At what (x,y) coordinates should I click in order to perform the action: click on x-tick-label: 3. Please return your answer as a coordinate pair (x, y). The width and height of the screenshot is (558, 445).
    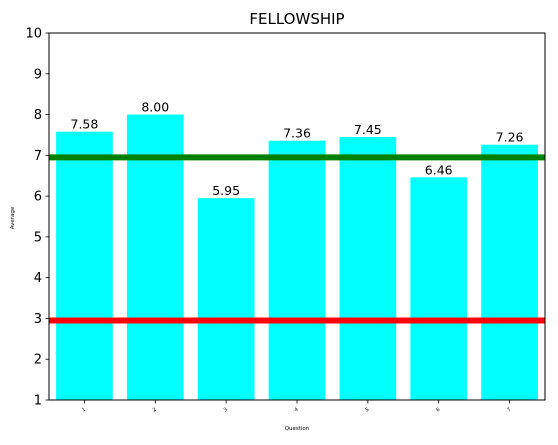
    Looking at the image, I should click on (226, 410).